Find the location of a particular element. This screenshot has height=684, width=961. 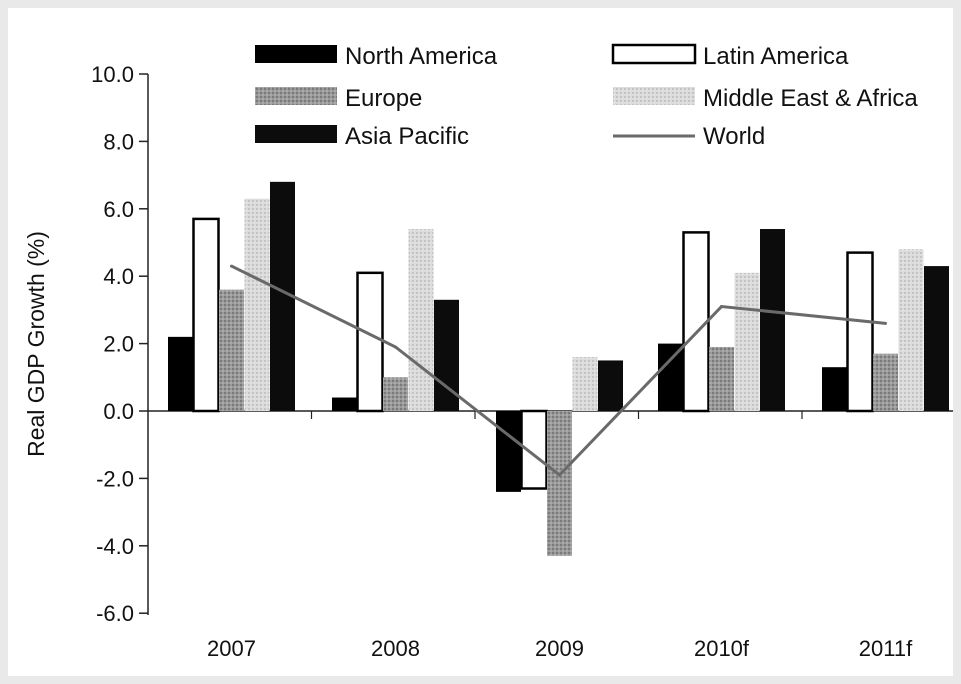

bar-latin-america-2007 is located at coordinates (206, 315).